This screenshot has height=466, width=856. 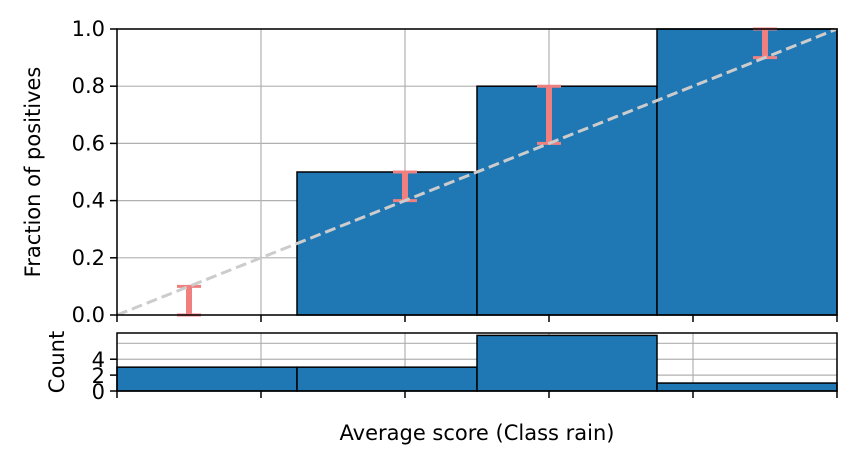 I want to click on top-y-ticks: 0.0 0.2 0.4 0.6 0.8 1.0, so click(x=94, y=172).